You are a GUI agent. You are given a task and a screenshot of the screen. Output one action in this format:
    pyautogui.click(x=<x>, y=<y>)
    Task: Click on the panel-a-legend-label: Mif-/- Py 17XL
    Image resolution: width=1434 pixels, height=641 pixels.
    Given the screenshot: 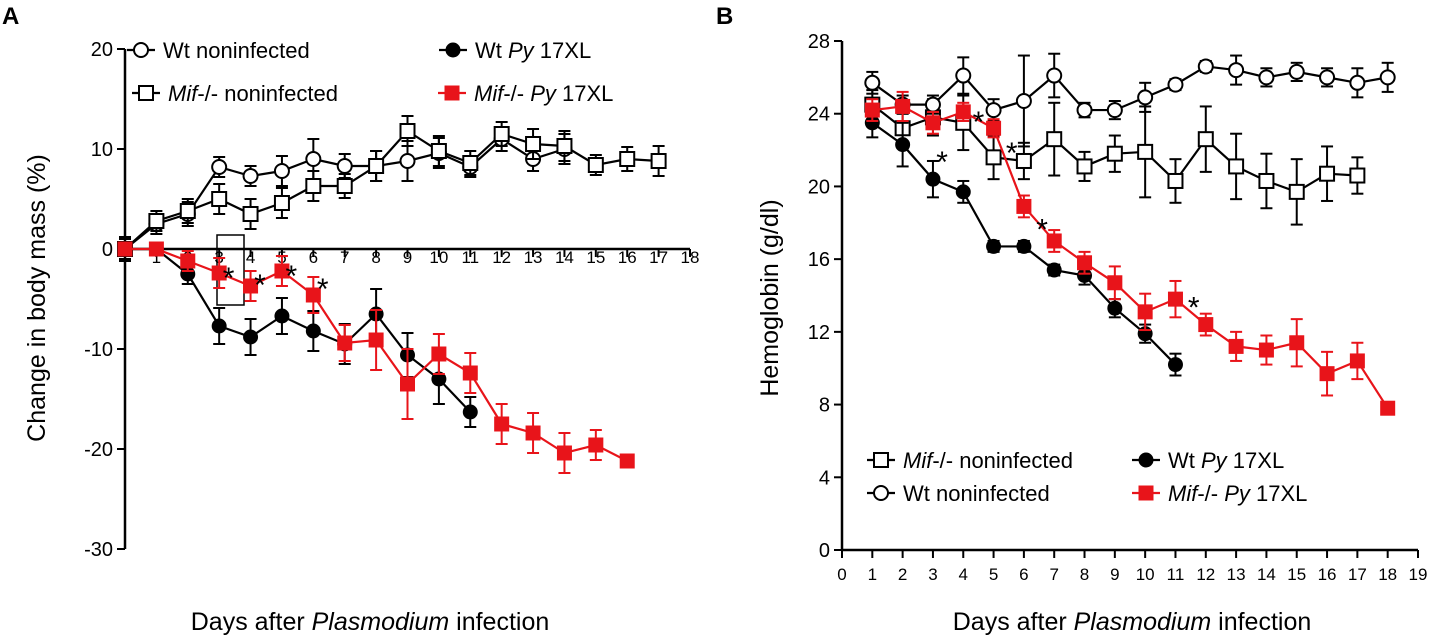 What is the action you would take?
    pyautogui.click(x=543, y=93)
    